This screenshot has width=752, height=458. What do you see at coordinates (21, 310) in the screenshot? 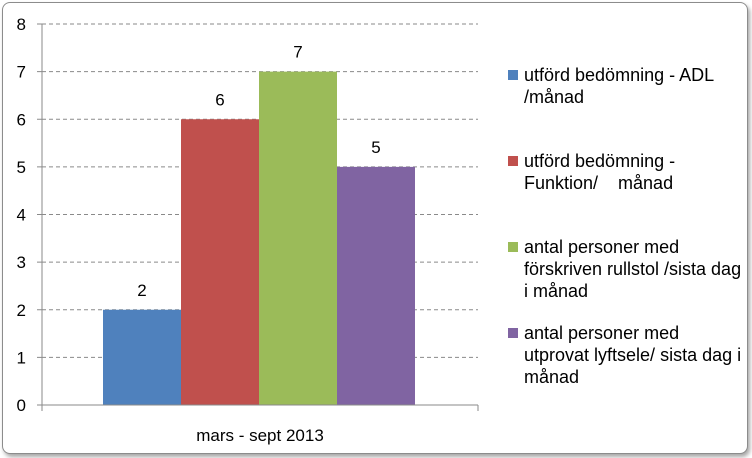
I see `y-tick-label: 2` at bounding box center [21, 310].